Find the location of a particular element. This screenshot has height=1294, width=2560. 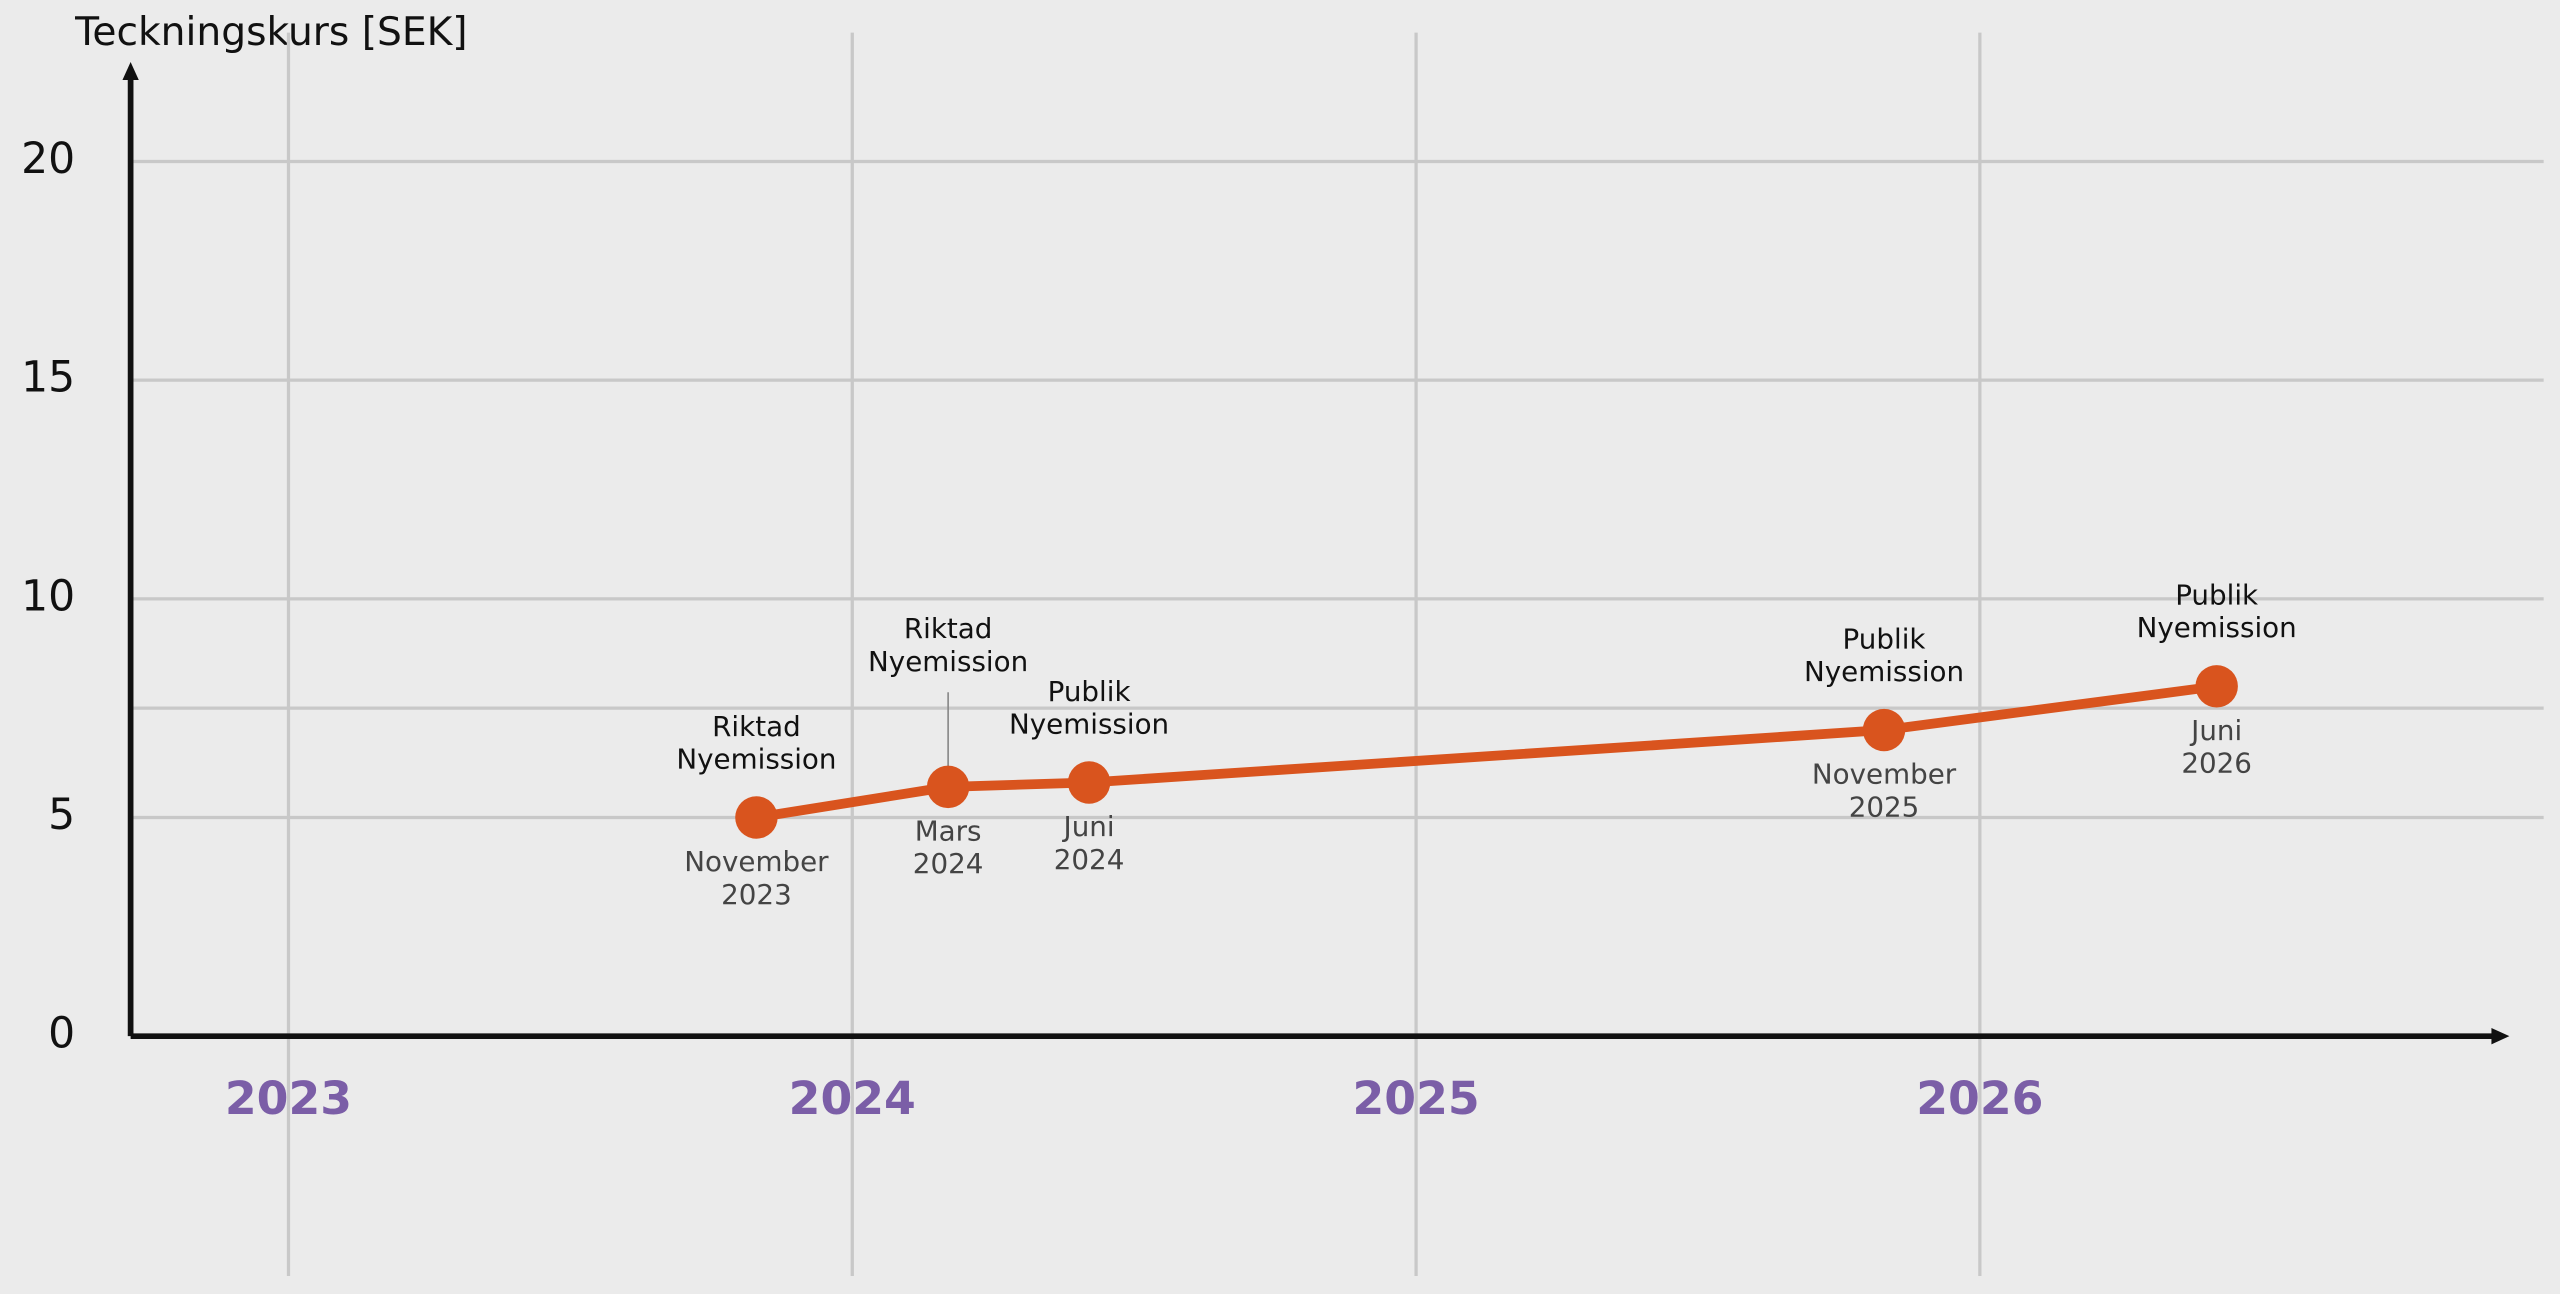

date-label: 2025 is located at coordinates (1884, 806).